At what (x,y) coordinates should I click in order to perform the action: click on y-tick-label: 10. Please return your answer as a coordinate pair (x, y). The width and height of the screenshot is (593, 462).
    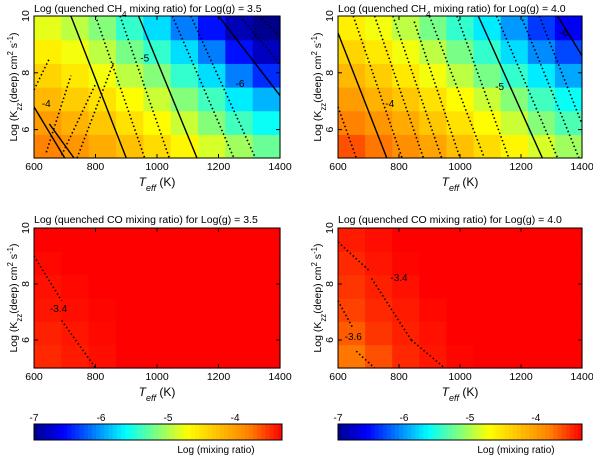
    Looking at the image, I should click on (330, 16).